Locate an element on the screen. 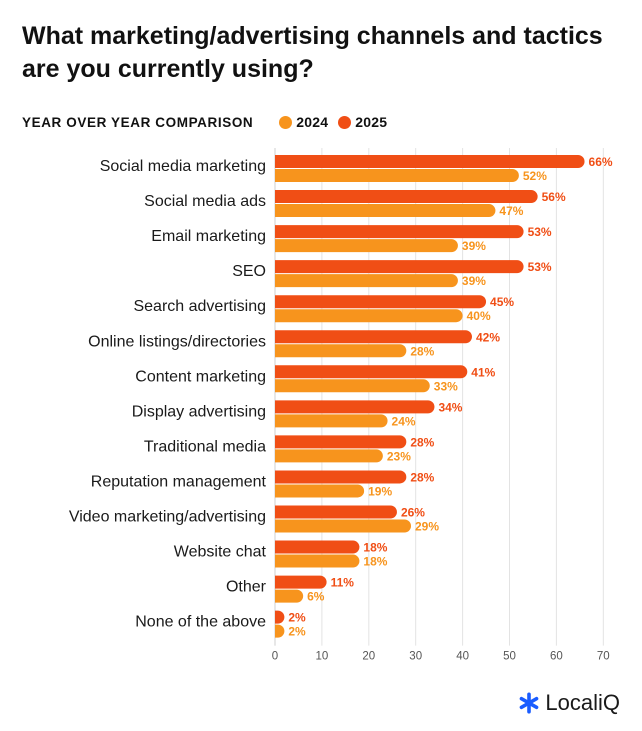 This screenshot has height=731, width=642. data-label-2025: 42% is located at coordinates (488, 337).